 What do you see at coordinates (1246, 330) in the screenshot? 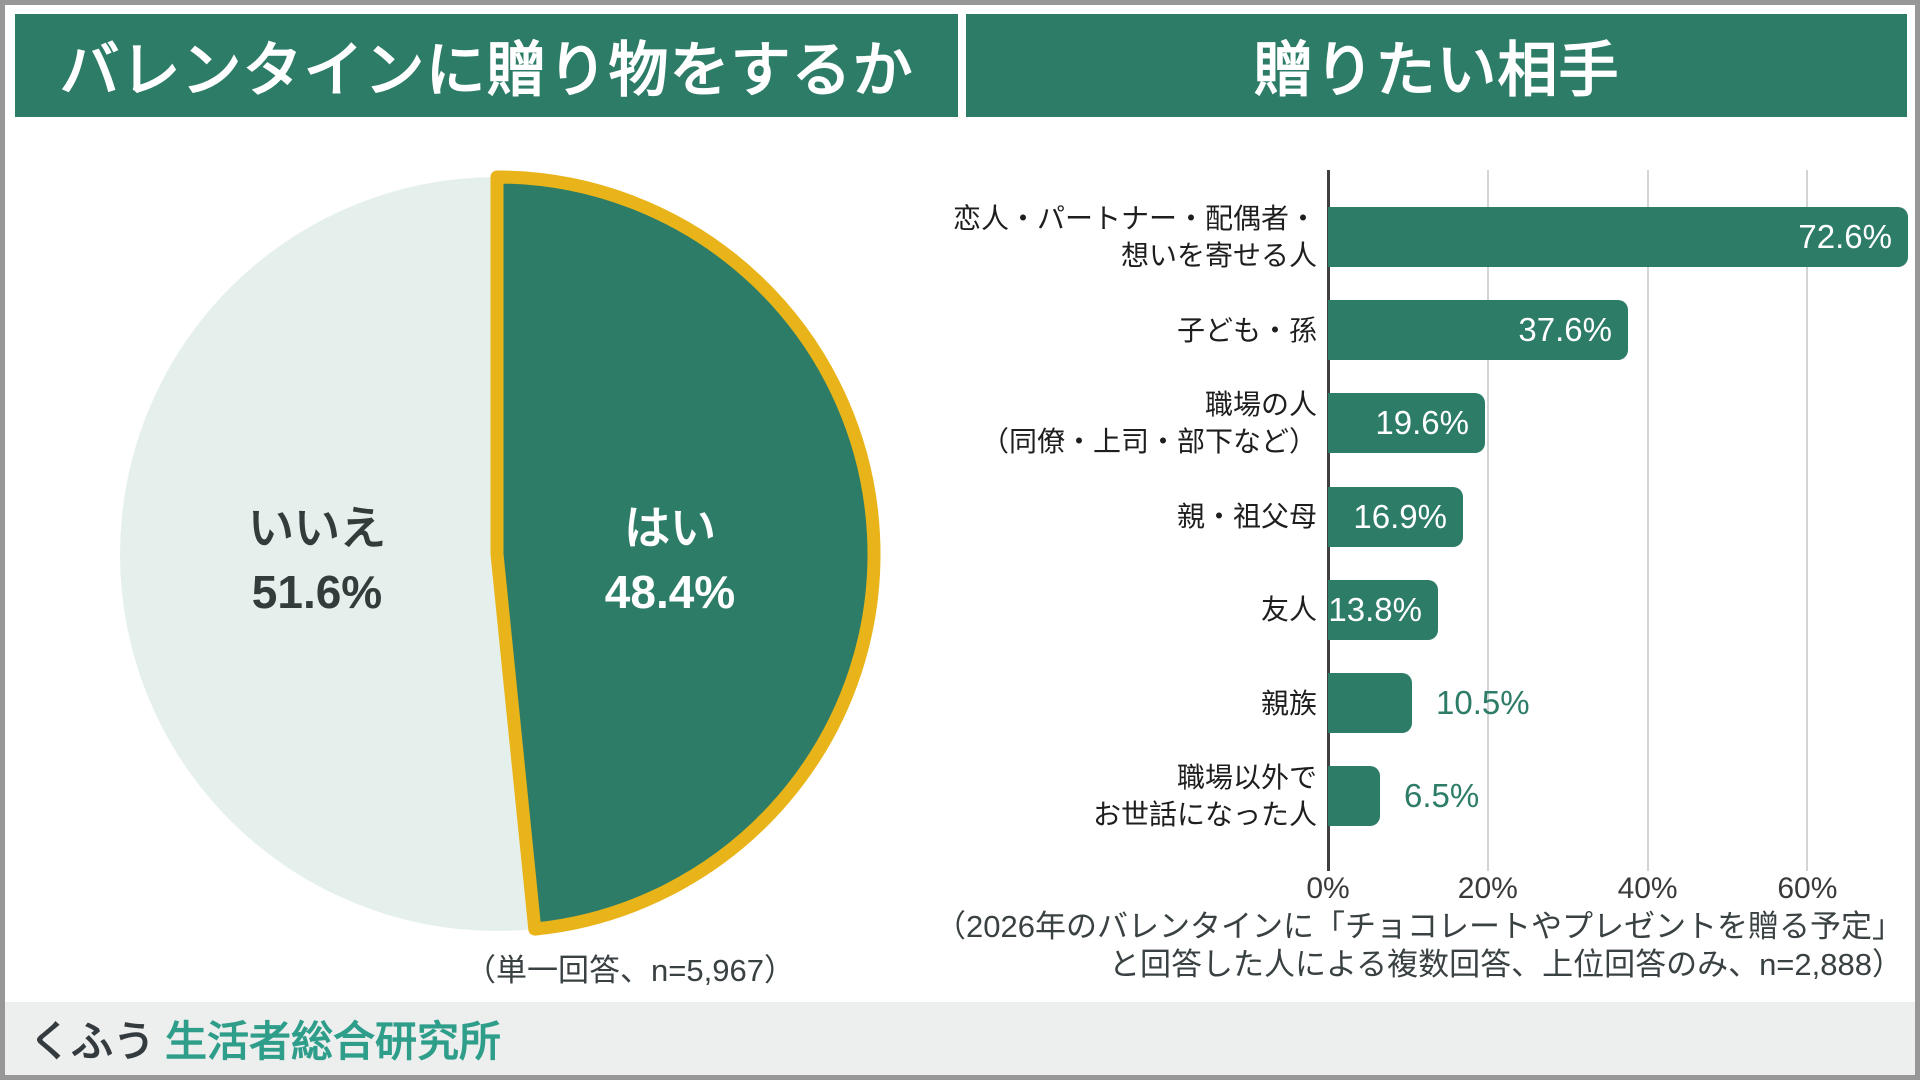
I see `bar-category-line: 子ども・孫` at bounding box center [1246, 330].